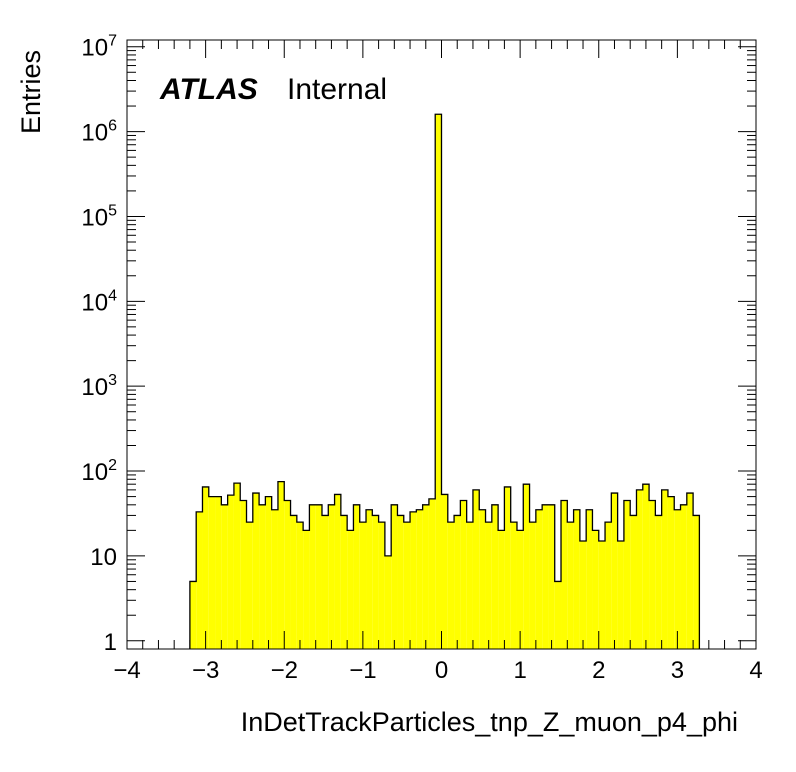 This screenshot has height=772, width=796. Describe the element at coordinates (99, 47) in the screenshot. I see `y-tick-label: 10⁷` at that location.